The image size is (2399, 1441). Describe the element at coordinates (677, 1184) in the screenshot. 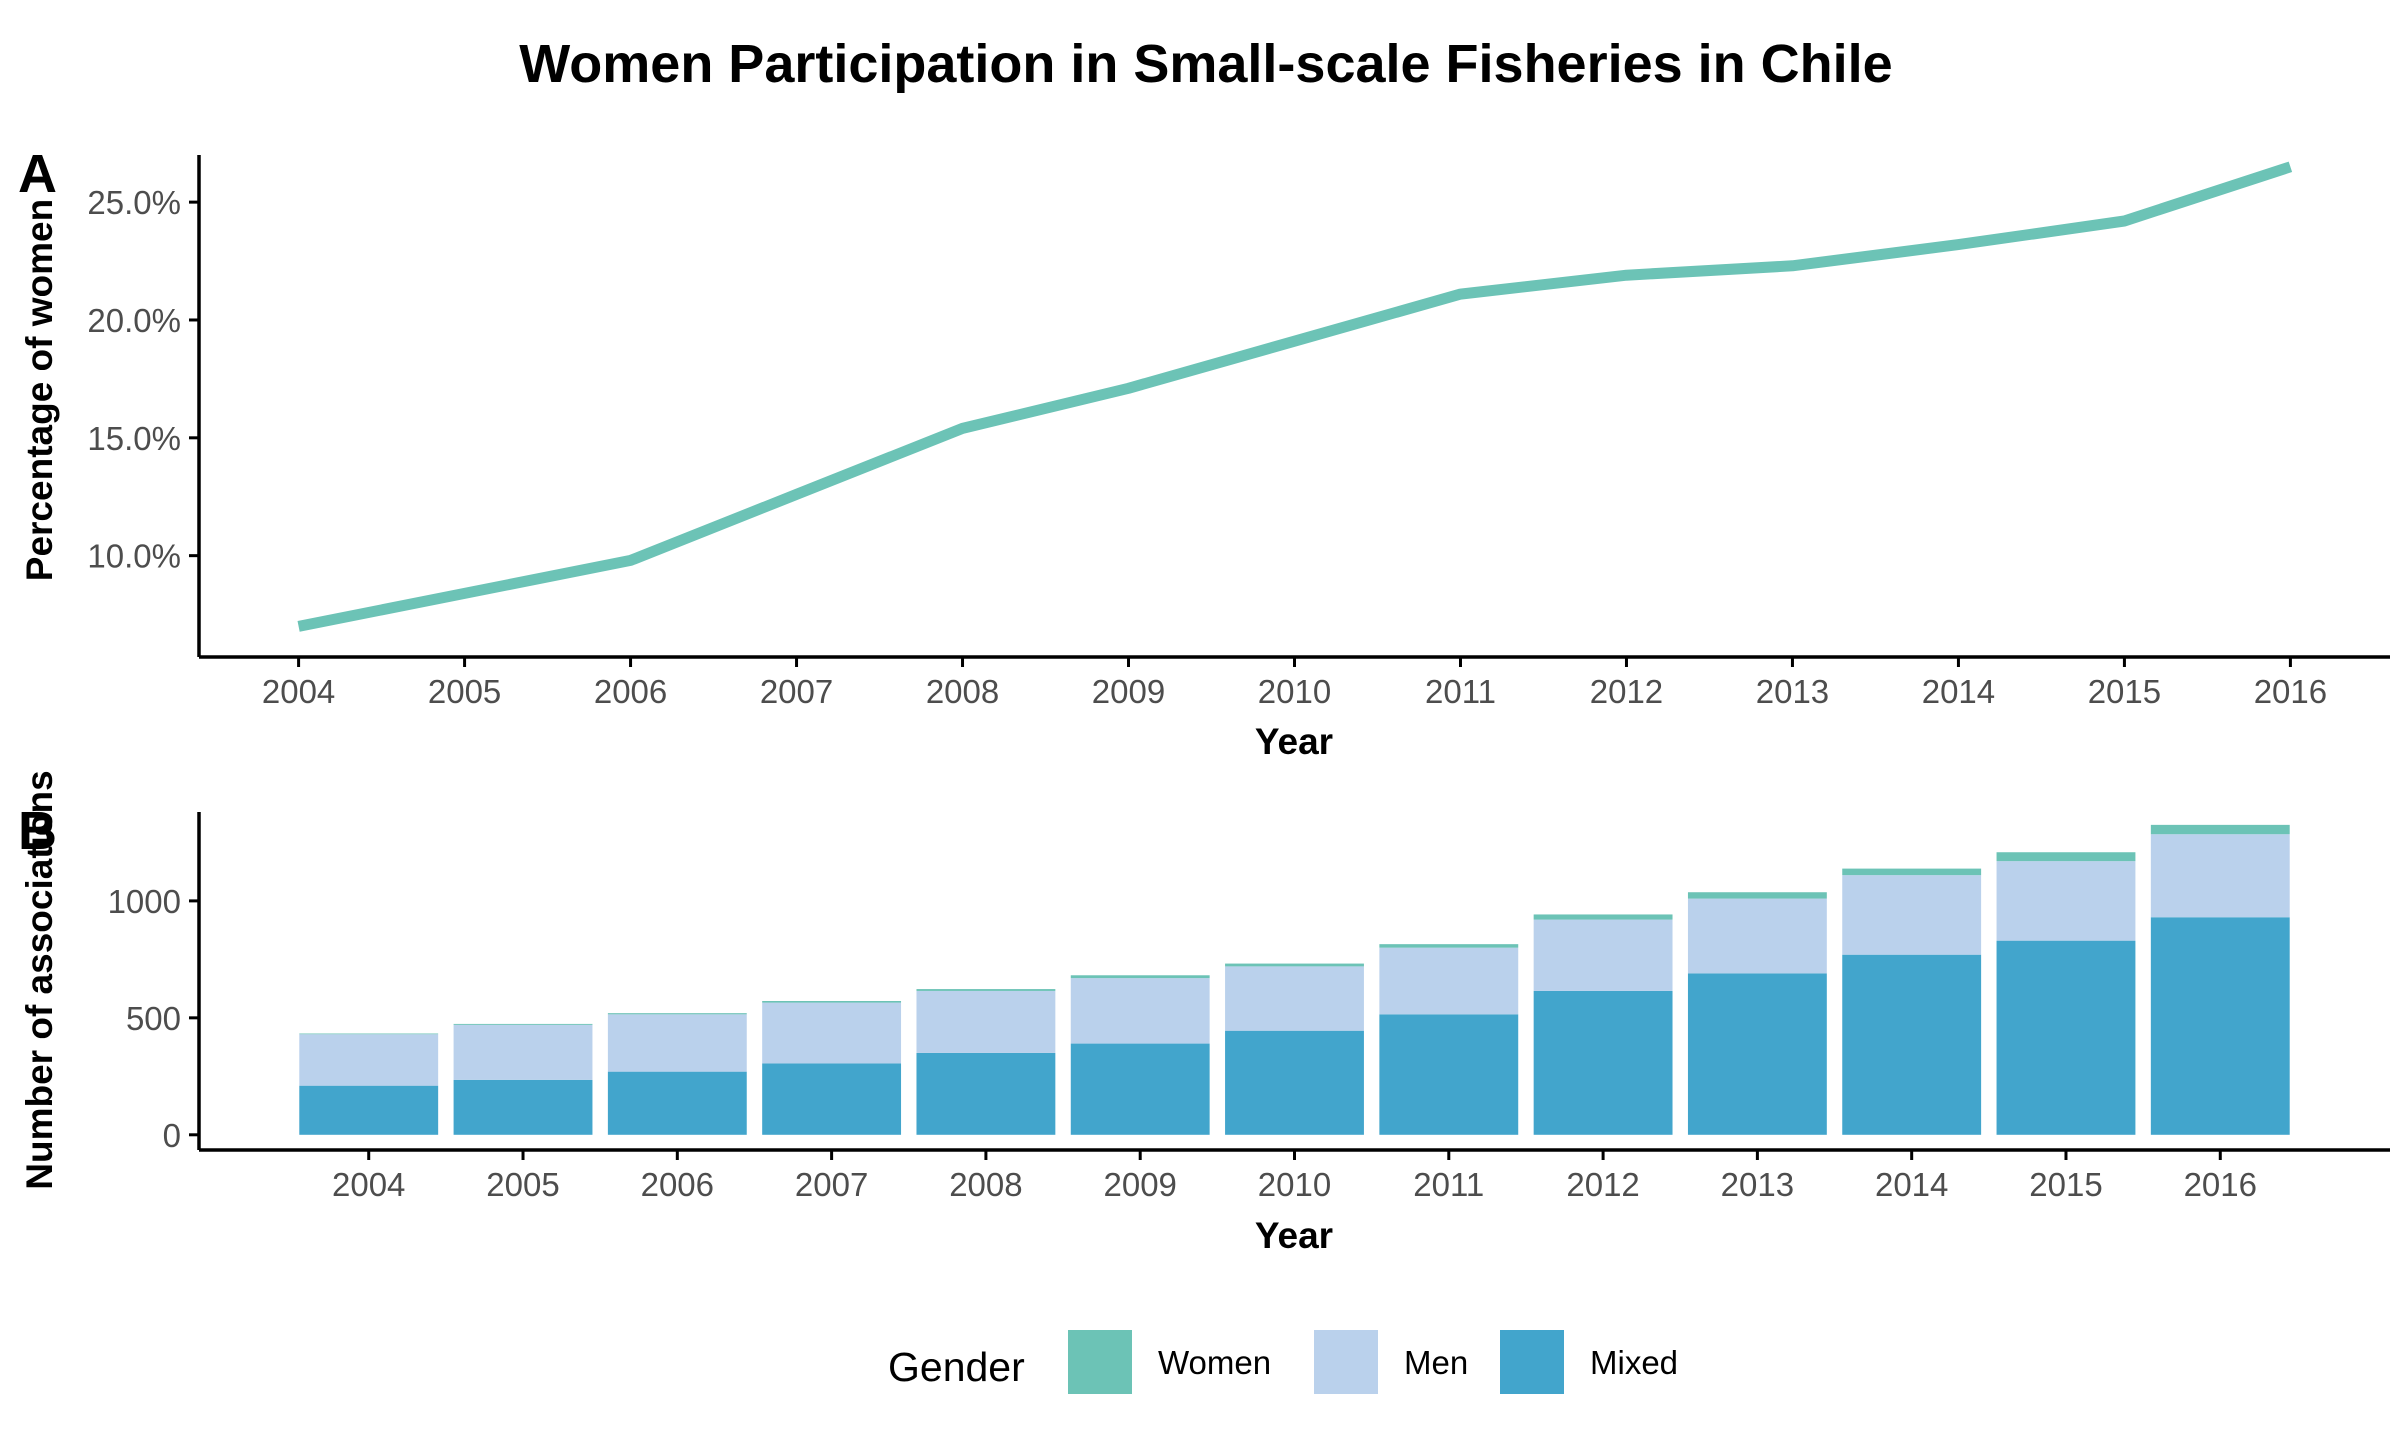

I see `panel-b-x-tick-label: 2006` at that location.